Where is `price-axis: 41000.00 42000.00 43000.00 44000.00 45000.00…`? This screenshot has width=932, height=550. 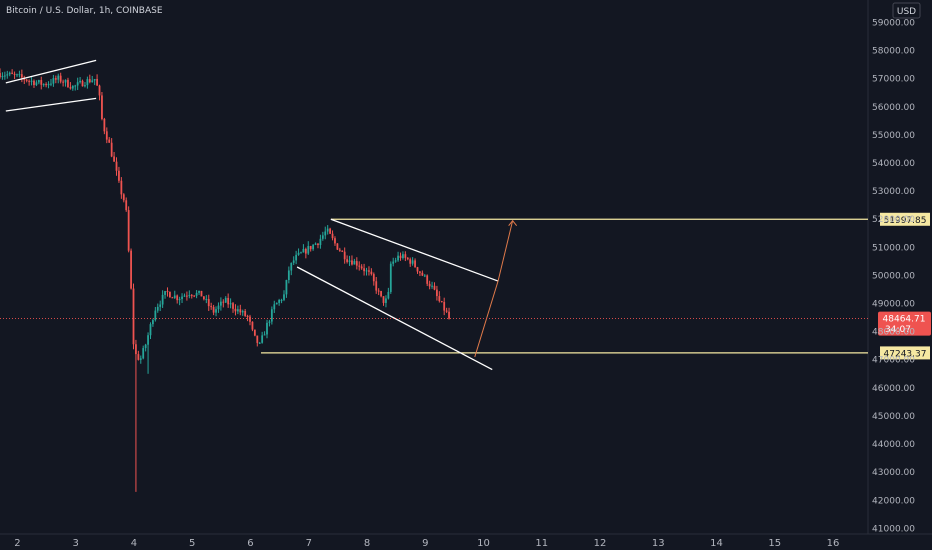
price-axis: 41000.00 42000.00 43000.00 44000.00 45000.00… is located at coordinates (893, 276).